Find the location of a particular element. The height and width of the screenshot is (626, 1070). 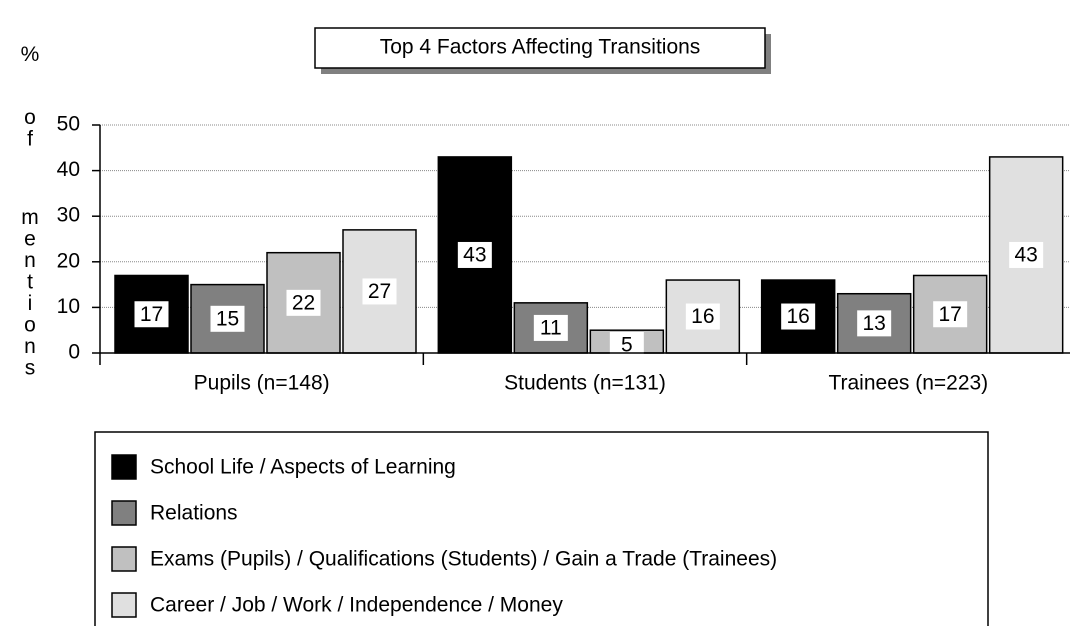

value-label: 27 is located at coordinates (379, 291).